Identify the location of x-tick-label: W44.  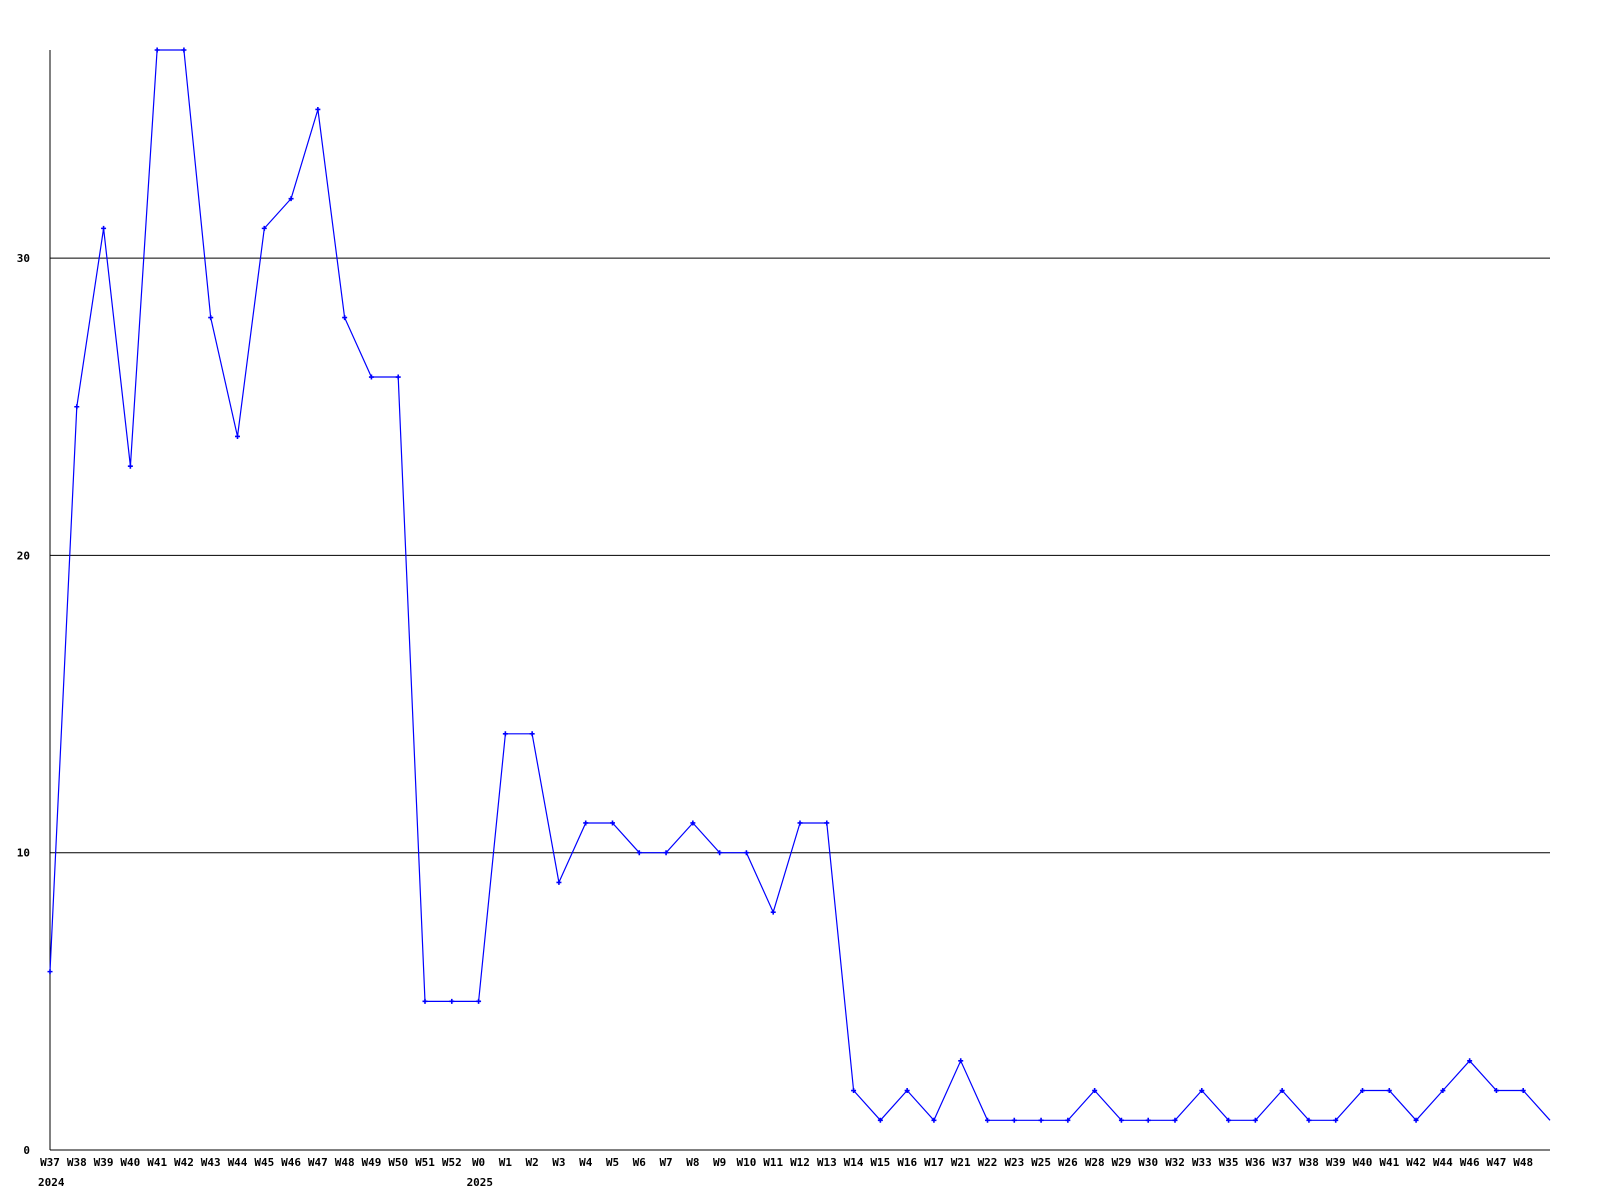
(238, 1162).